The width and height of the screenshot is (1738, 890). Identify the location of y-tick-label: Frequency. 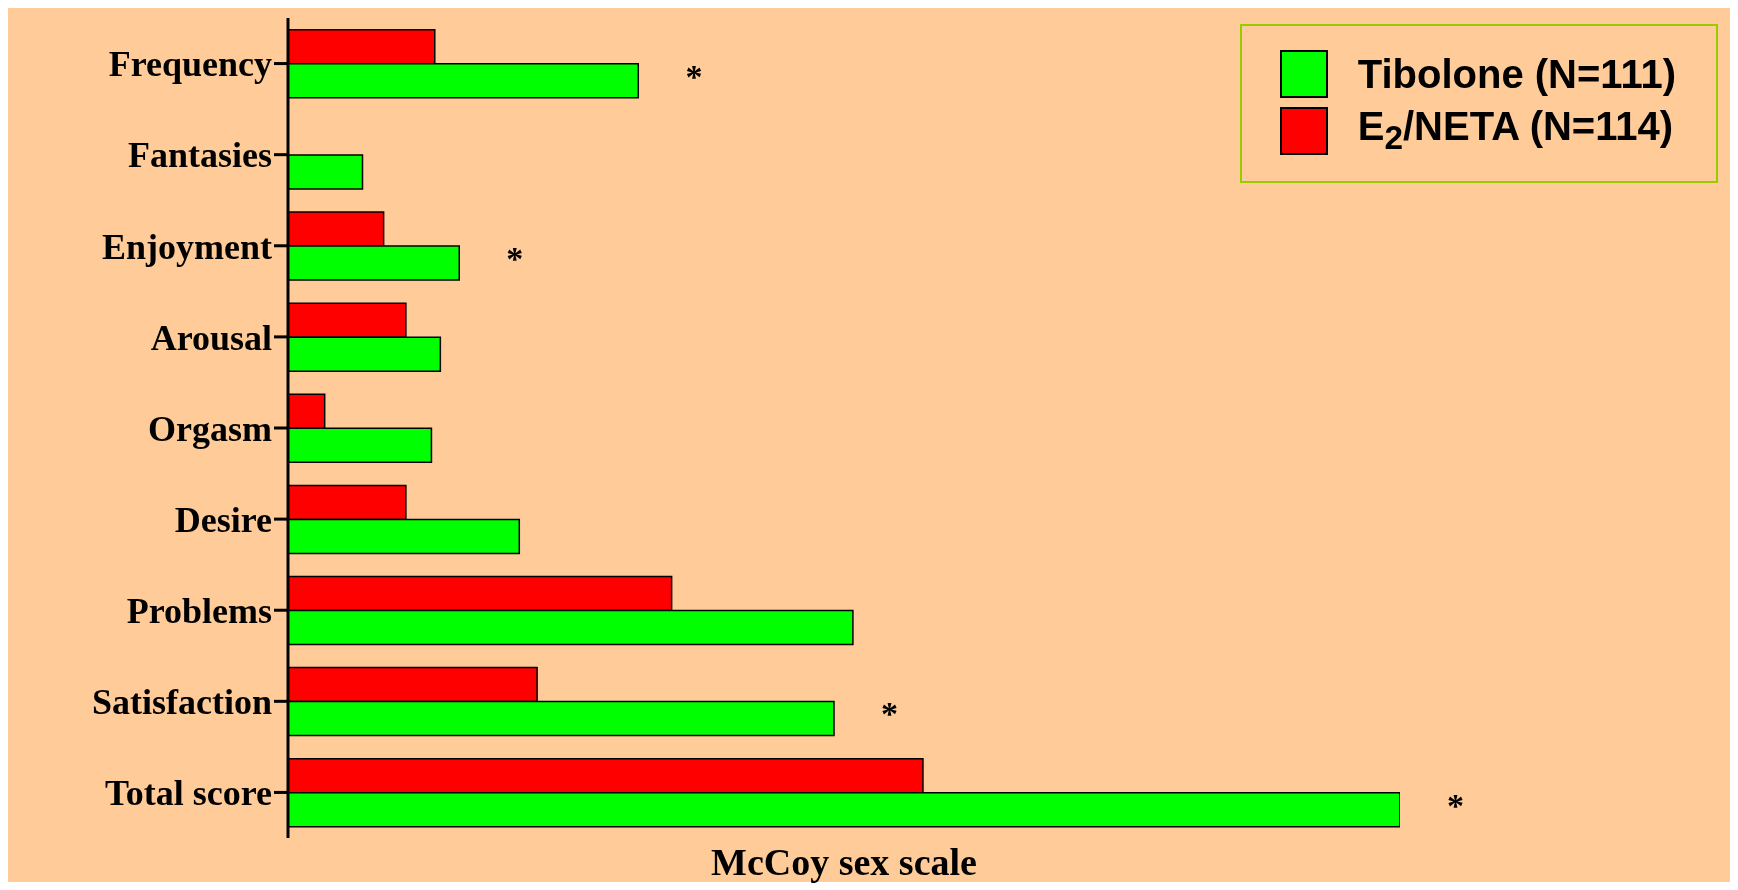
(190, 64).